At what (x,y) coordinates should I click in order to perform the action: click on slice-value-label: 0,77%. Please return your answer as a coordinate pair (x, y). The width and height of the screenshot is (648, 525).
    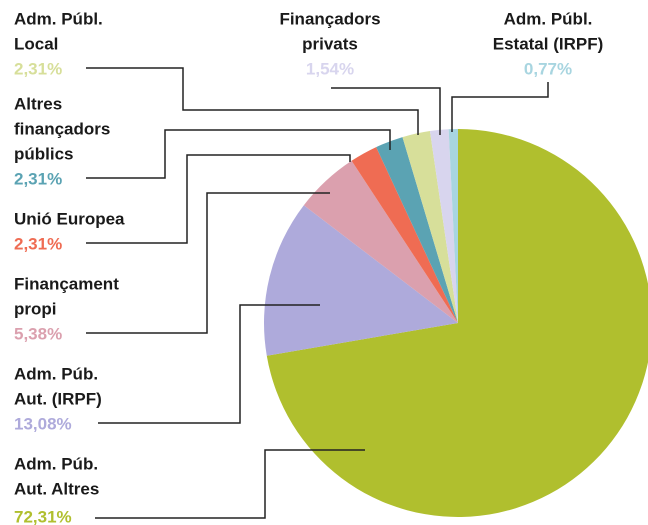
    Looking at the image, I should click on (548, 68).